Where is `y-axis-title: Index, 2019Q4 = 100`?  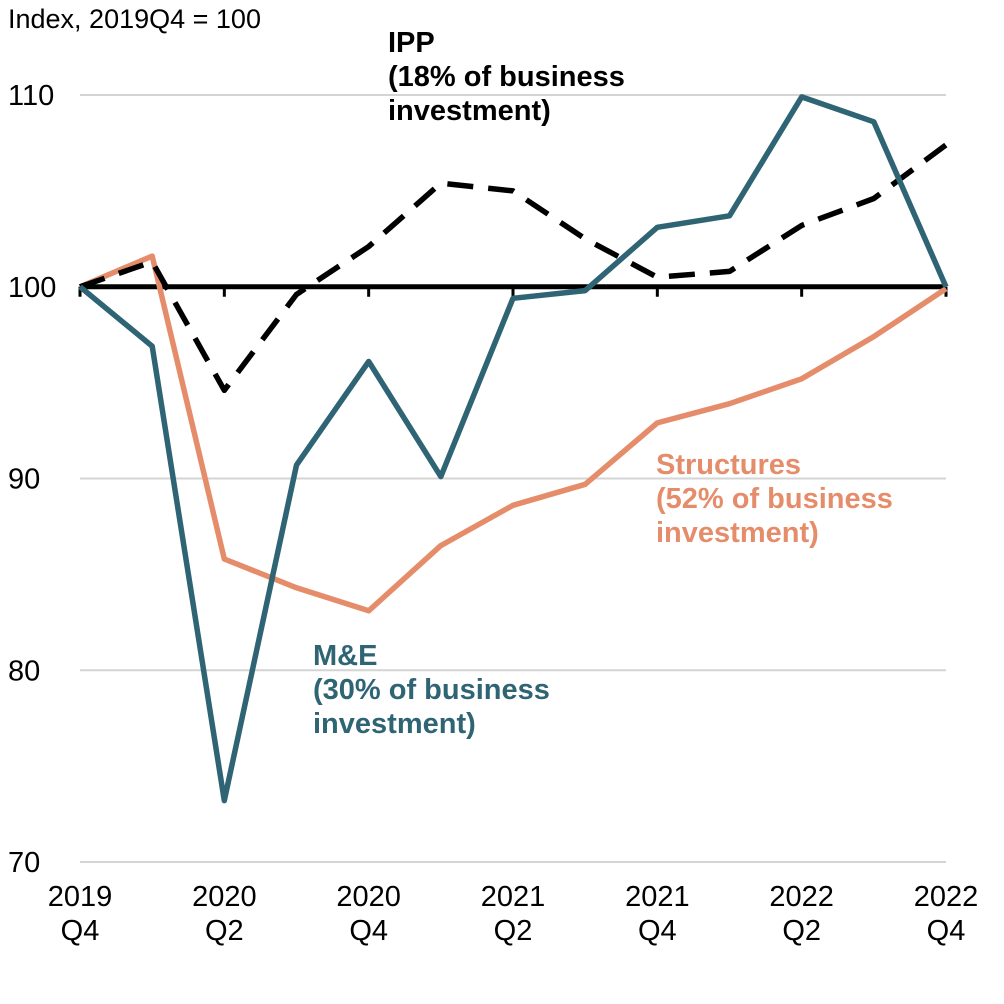
y-axis-title: Index, 2019Q4 = 100 is located at coordinates (134, 19).